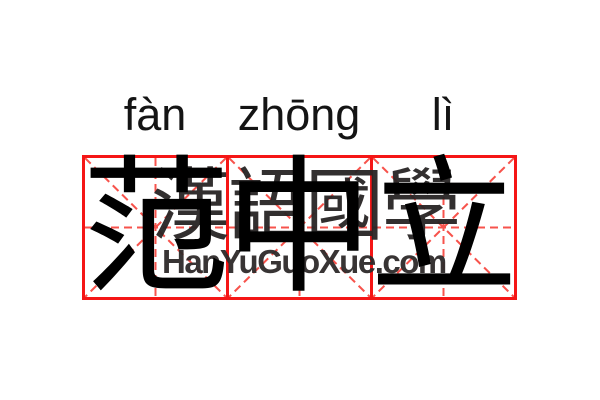 The width and height of the screenshot is (600, 400). I want to click on hanzi-character-2: 中, so click(299, 228).